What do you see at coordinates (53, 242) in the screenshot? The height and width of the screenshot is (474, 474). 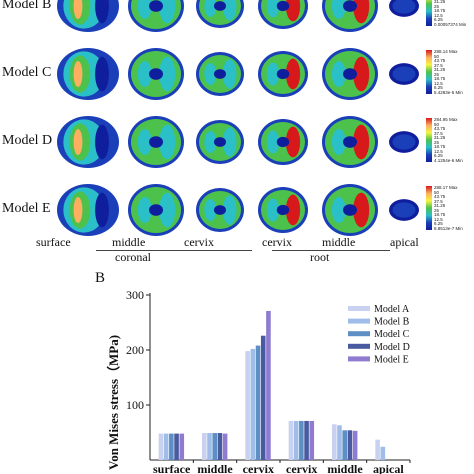 I see `column-label: surface` at bounding box center [53, 242].